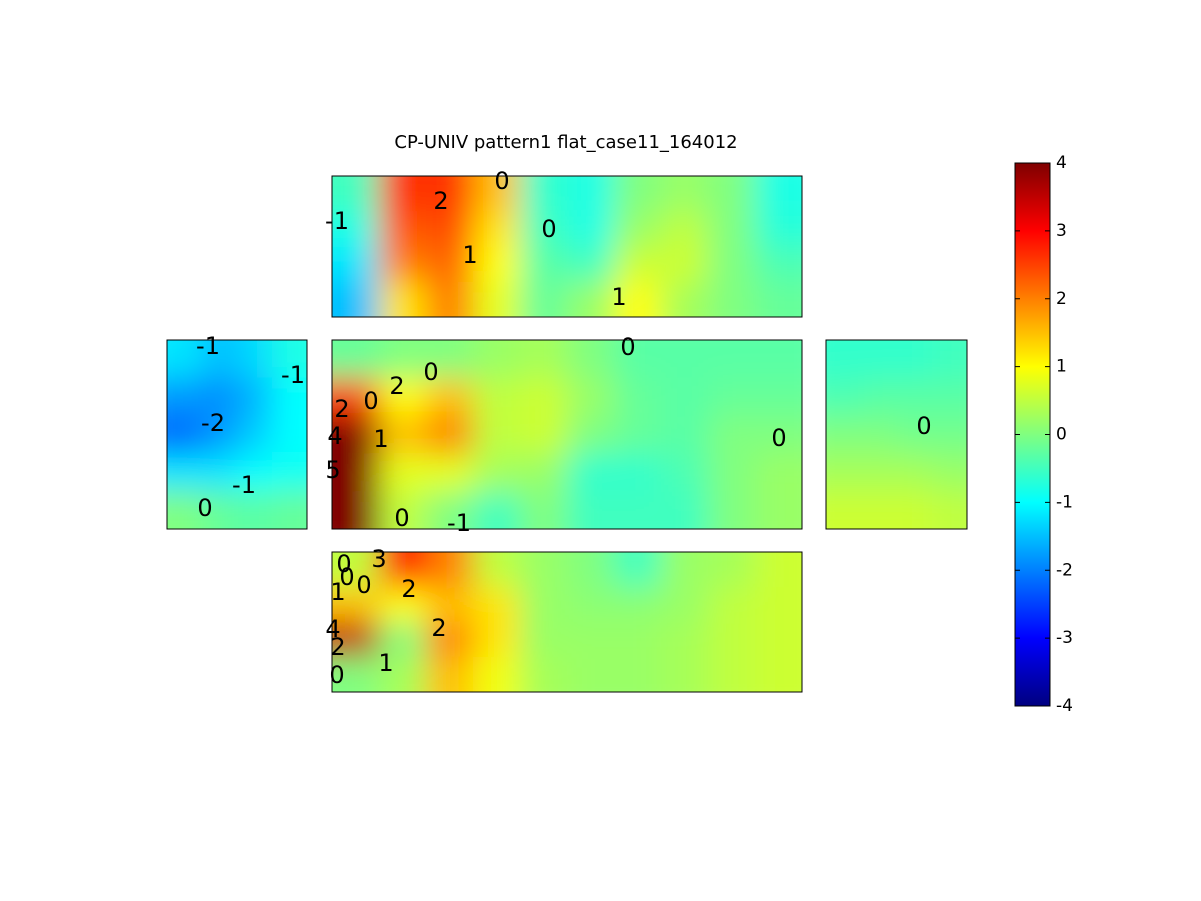 This screenshot has width=1201, height=901. Describe the element at coordinates (378, 559) in the screenshot. I see `contour-label: 3` at that location.